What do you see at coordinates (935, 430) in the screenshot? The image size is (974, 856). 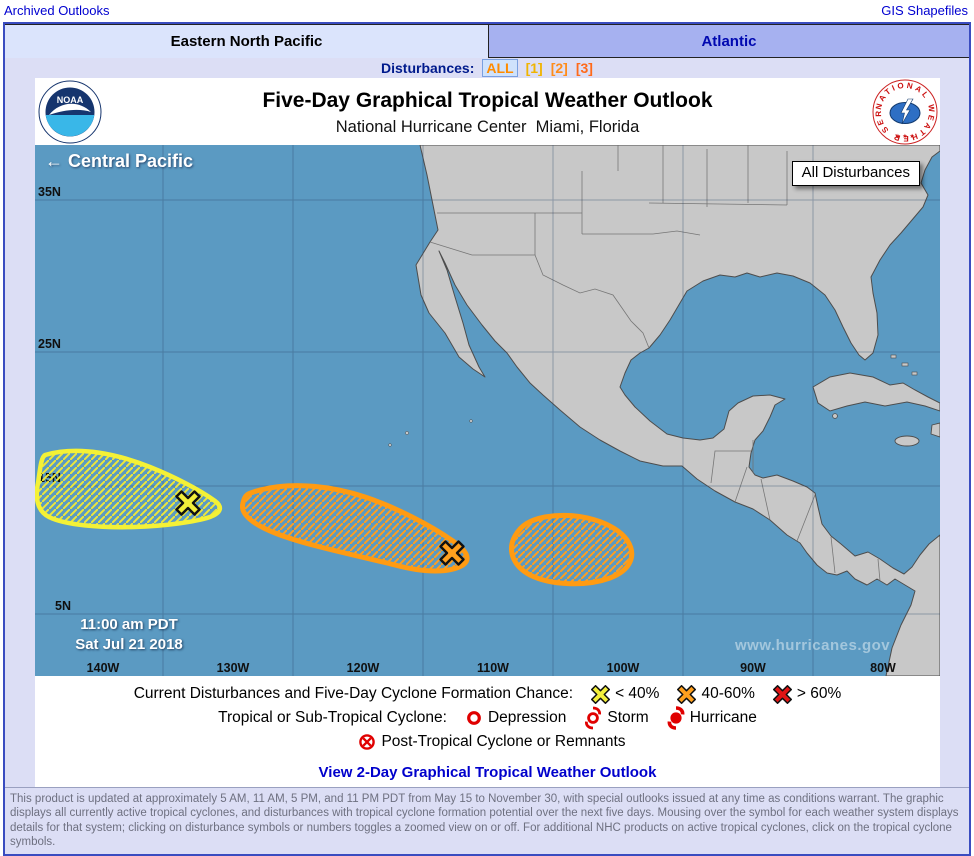 I see `land-hispaniola` at bounding box center [935, 430].